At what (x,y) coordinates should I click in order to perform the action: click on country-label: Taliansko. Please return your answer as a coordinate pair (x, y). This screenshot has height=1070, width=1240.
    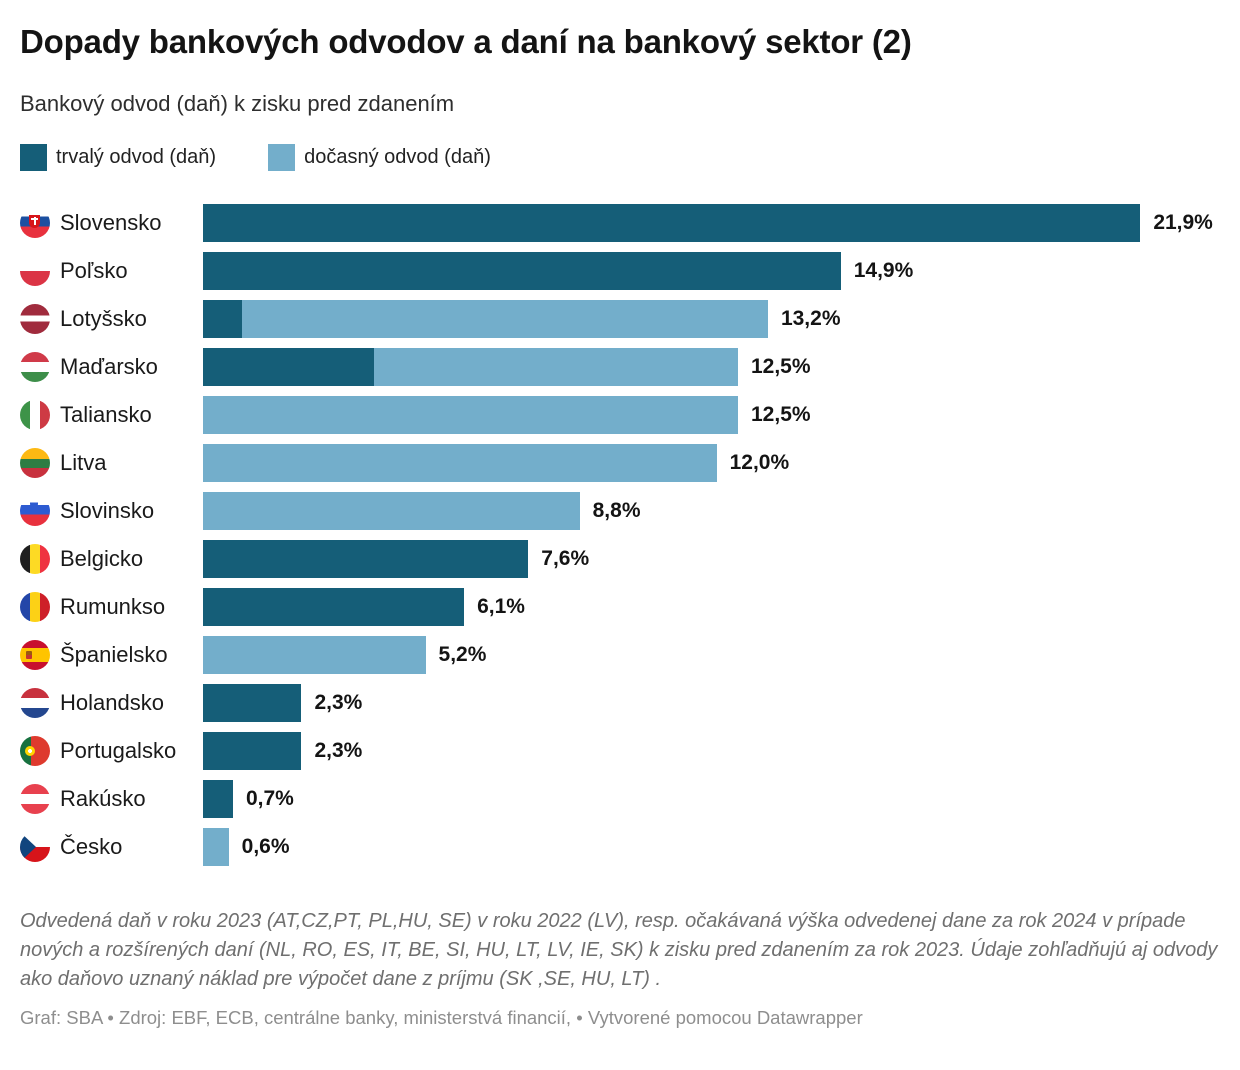
    Looking at the image, I should click on (106, 414).